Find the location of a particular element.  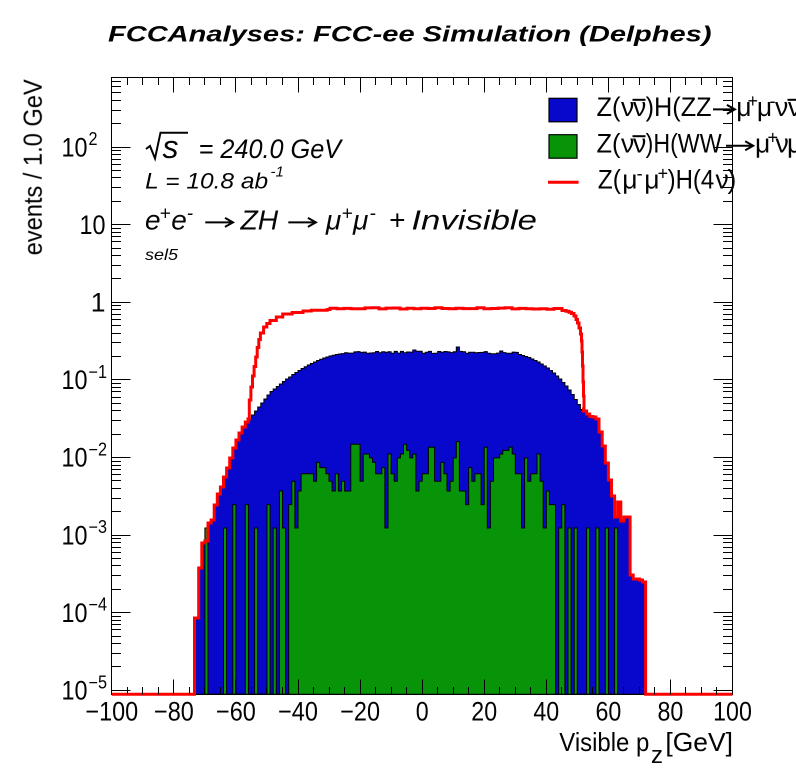

svg-text: −1 is located at coordinates (98, 372).